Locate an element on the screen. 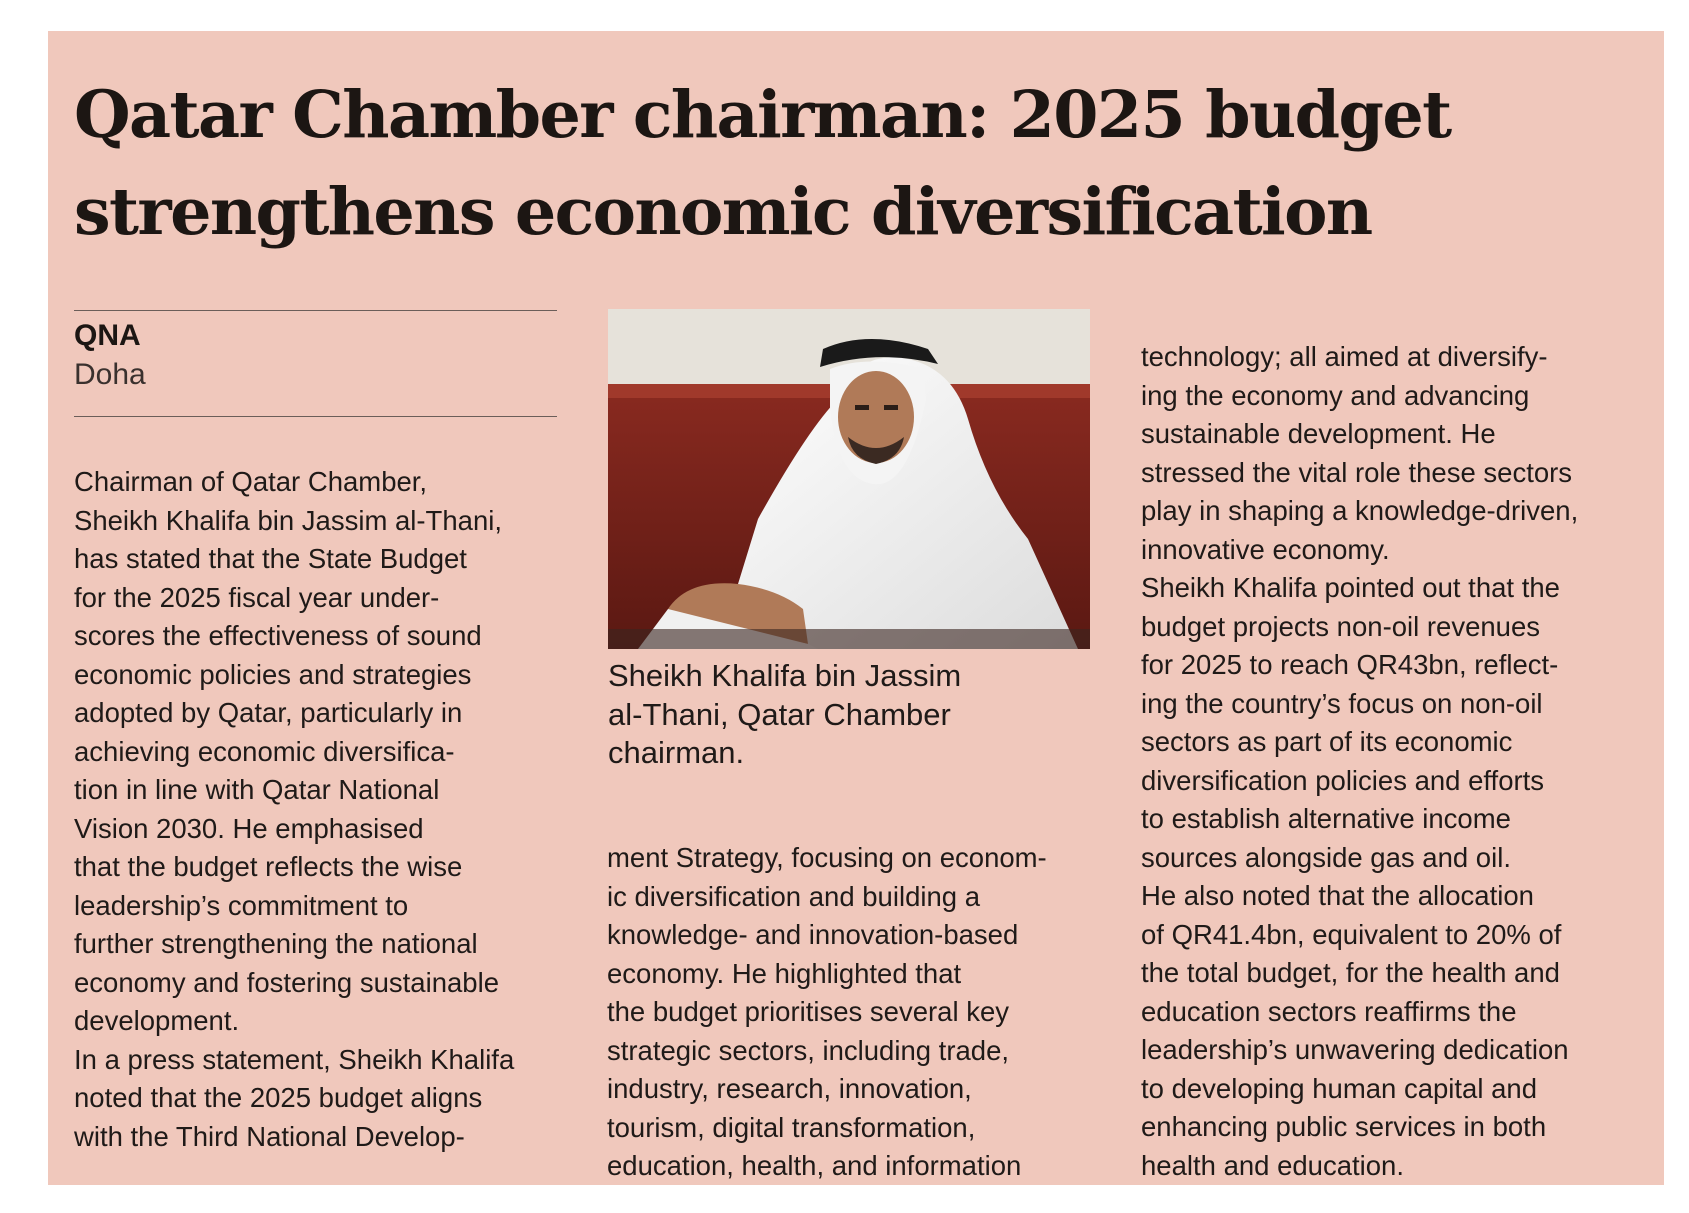 The image size is (1689, 1213). text-line: for 2025 to reach QR43bn, reflect- is located at coordinates (1350, 664).